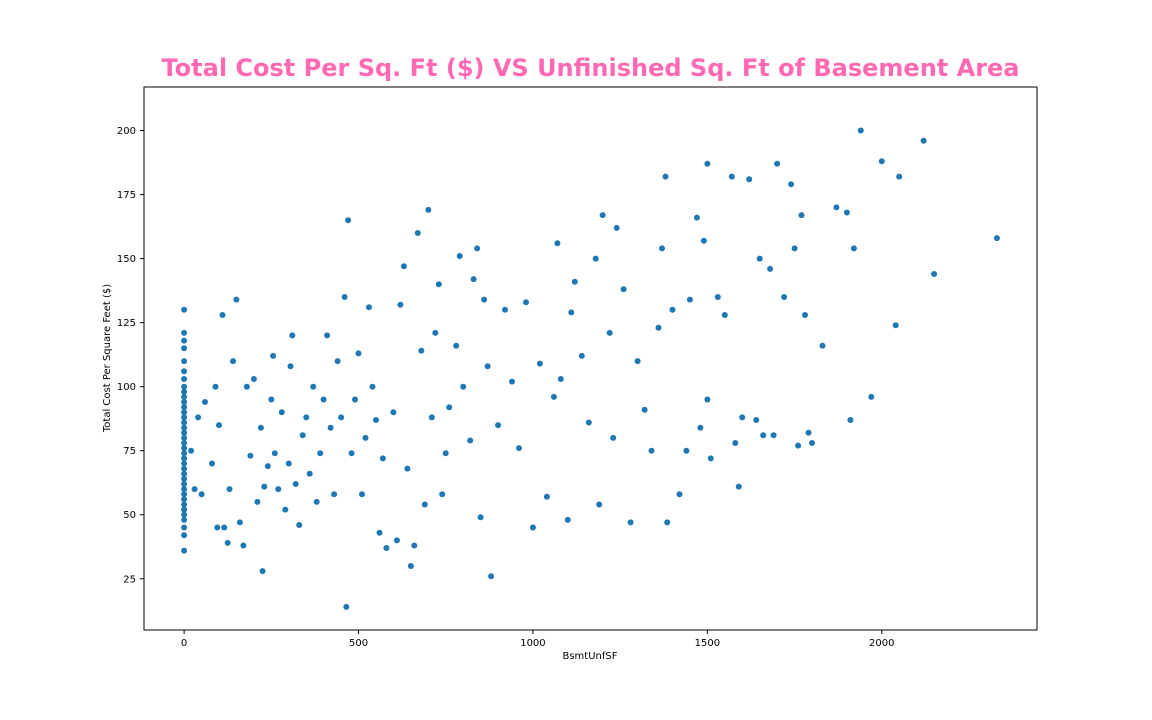 The height and width of the screenshot is (720, 1152). Describe the element at coordinates (129, 515) in the screenshot. I see `y-tick-label: 50` at that location.